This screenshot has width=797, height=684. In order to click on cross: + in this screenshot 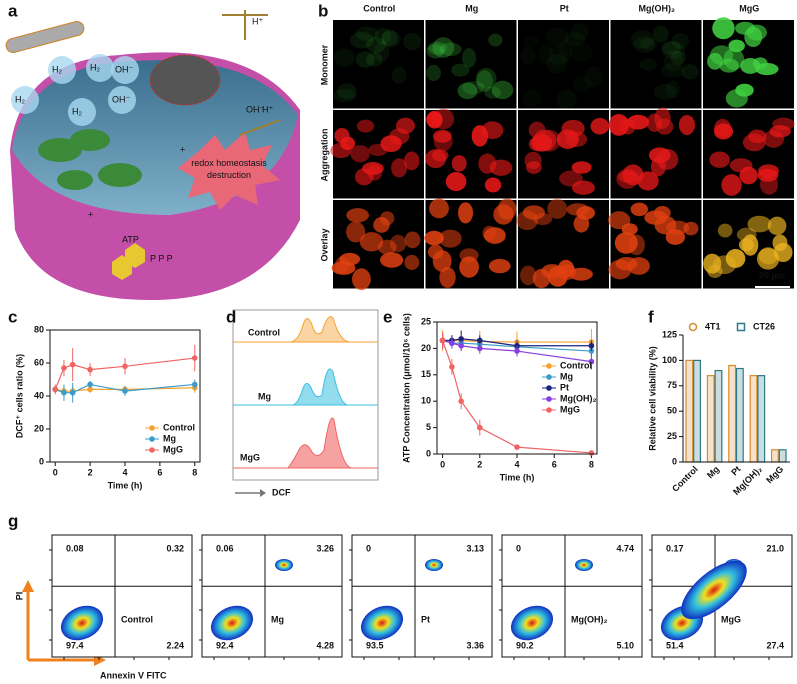, I will do `click(90, 214)`.